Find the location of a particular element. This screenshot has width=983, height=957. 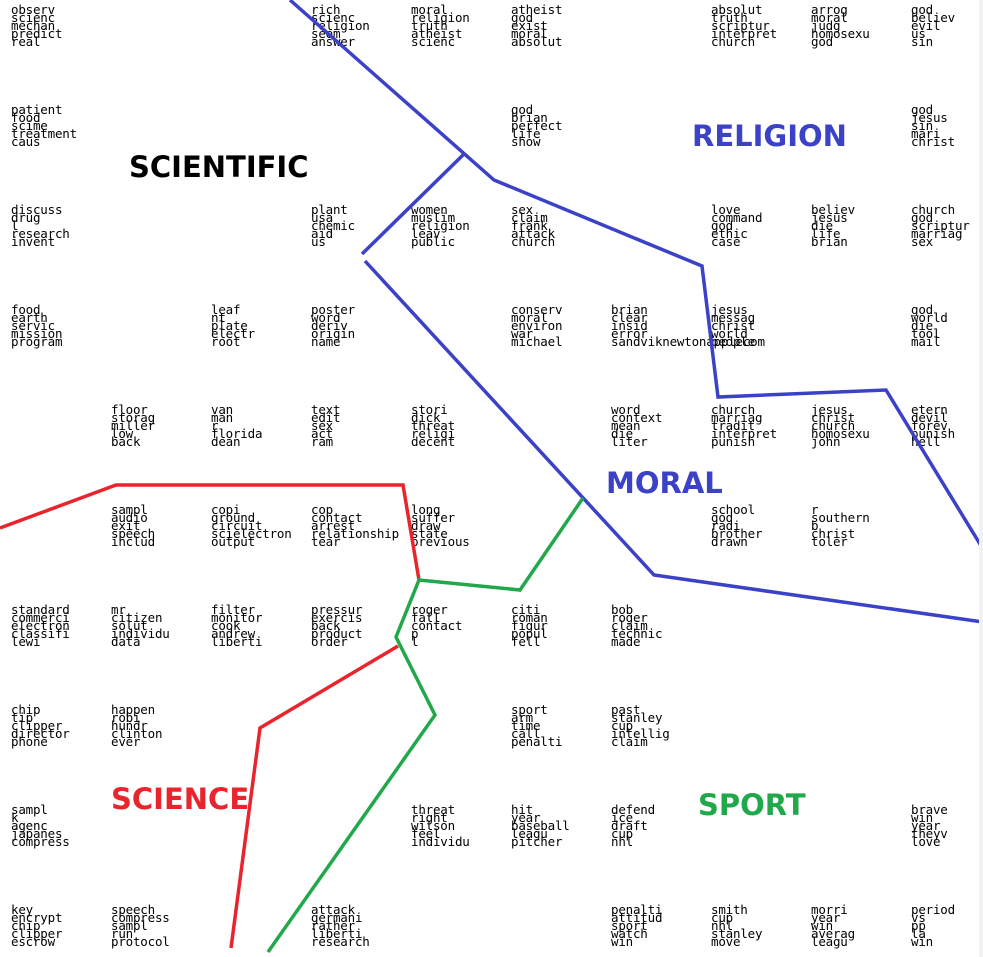

word: insid is located at coordinates (629, 325).